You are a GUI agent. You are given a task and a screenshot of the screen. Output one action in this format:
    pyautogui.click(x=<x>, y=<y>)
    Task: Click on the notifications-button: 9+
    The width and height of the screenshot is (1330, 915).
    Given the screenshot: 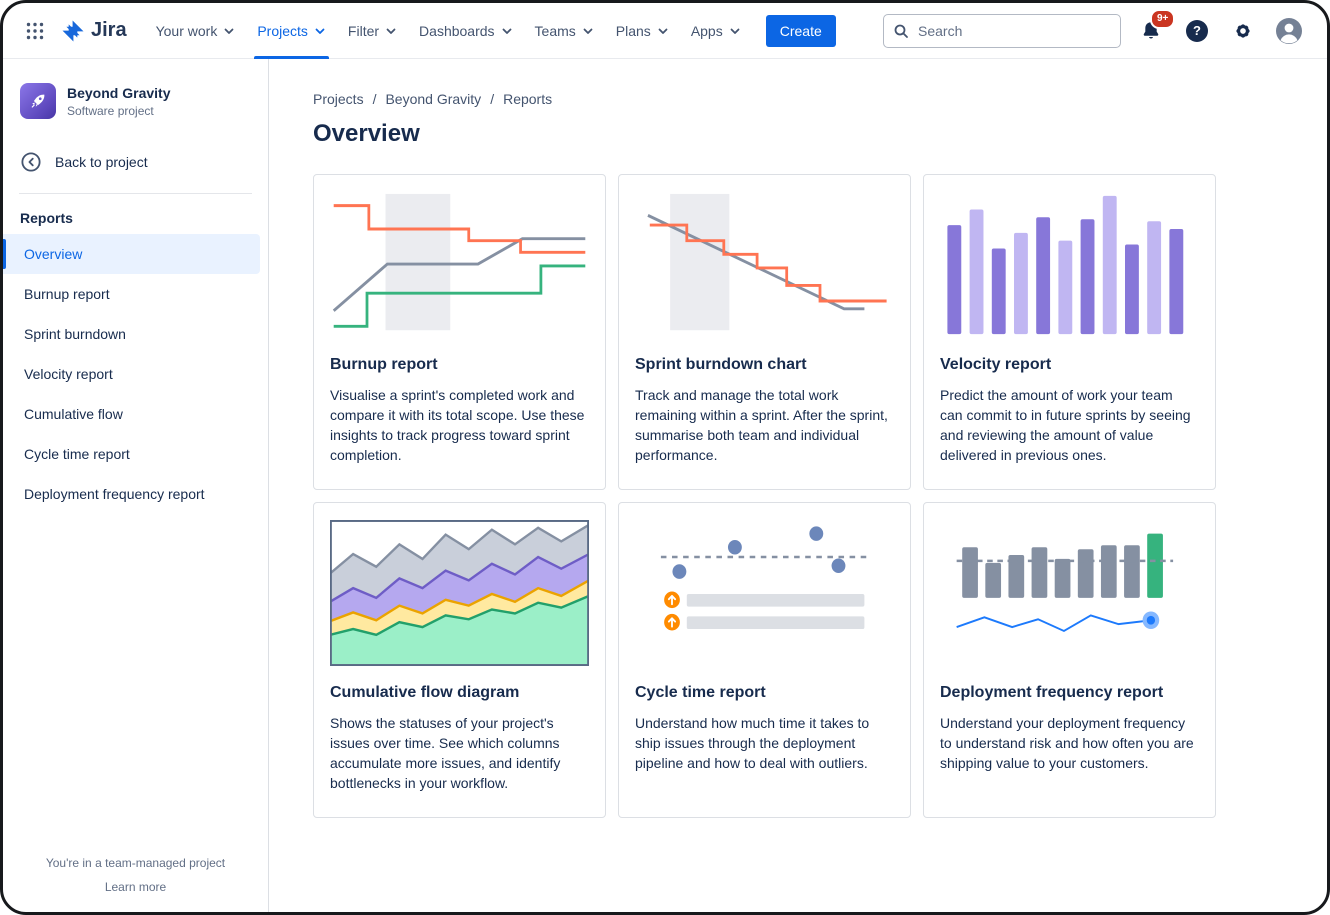 What is the action you would take?
    pyautogui.click(x=1155, y=27)
    